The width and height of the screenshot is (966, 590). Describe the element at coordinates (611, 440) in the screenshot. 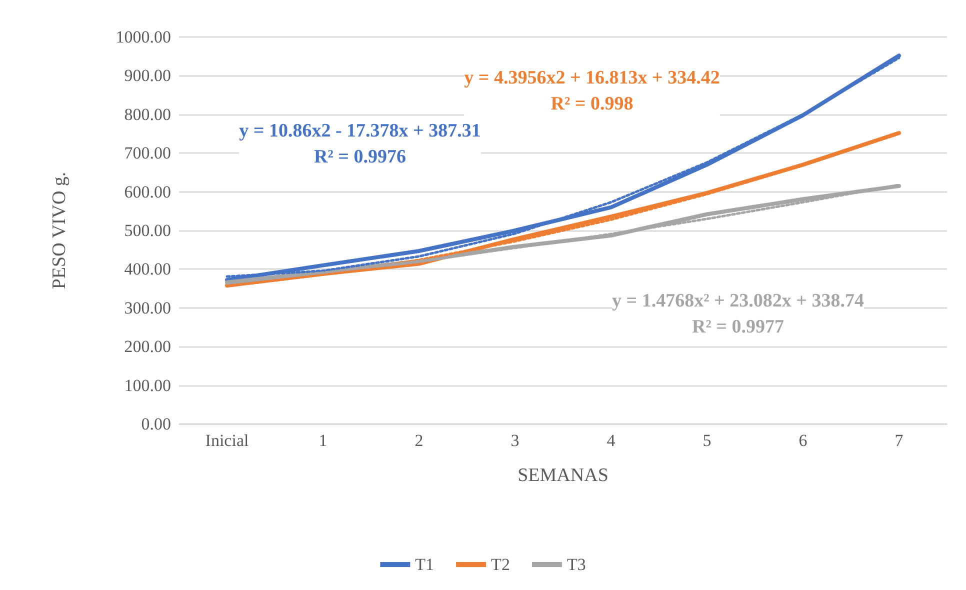

I see `x-tick-label: 4` at that location.